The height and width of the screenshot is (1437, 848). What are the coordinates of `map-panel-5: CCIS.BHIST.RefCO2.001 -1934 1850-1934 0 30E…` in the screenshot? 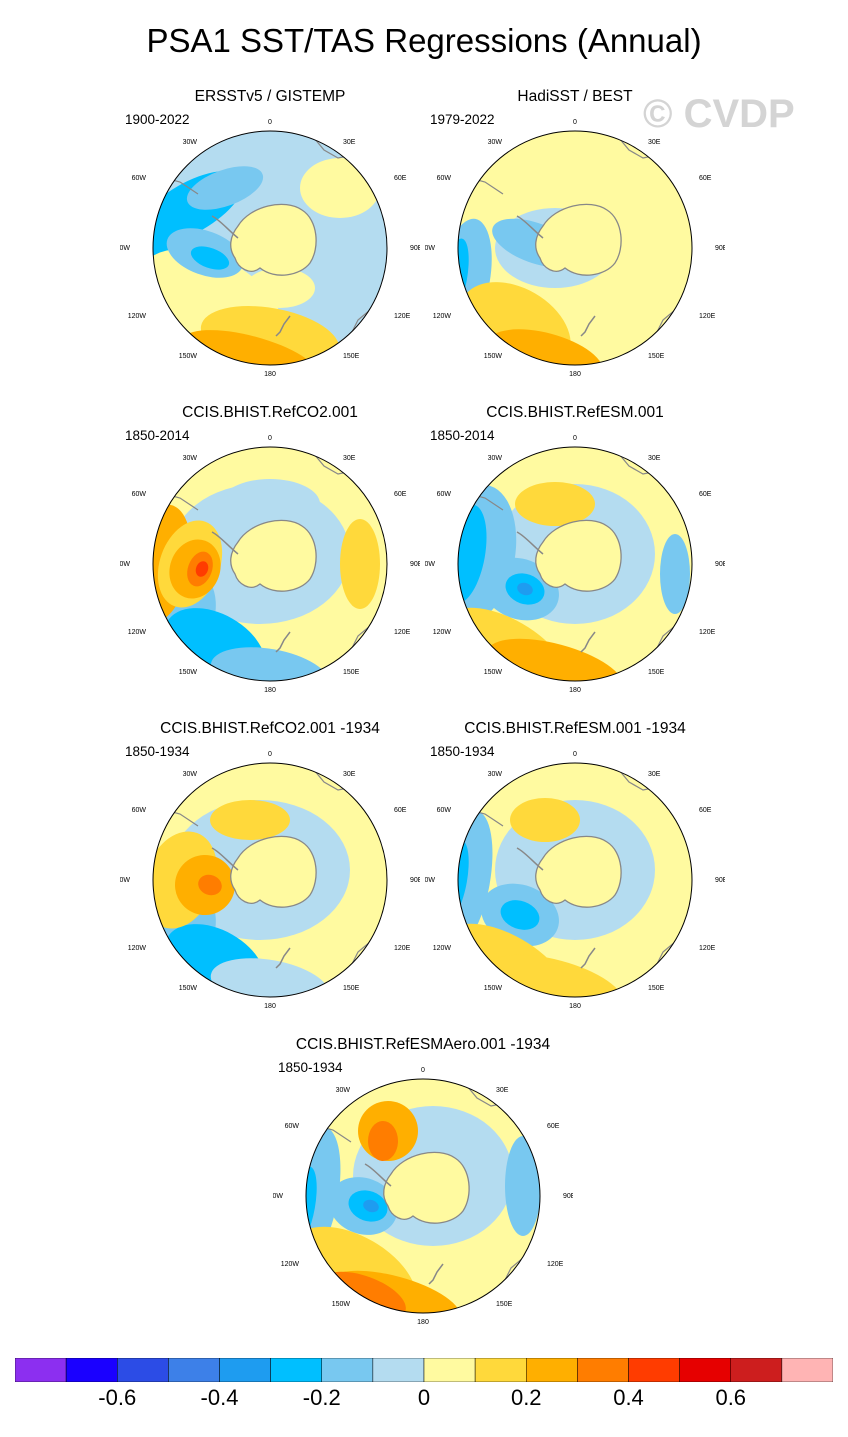 It's located at (270, 872).